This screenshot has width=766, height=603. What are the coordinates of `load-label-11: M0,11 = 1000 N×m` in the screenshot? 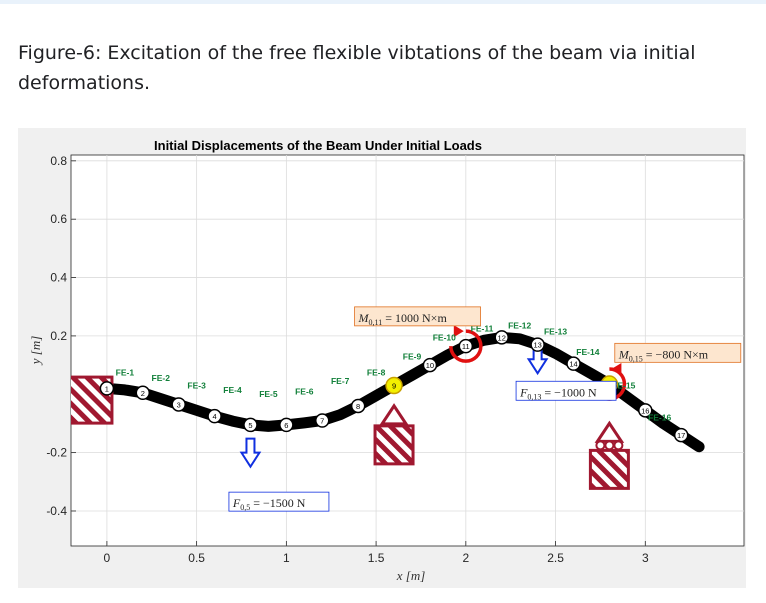 It's located at (417, 316).